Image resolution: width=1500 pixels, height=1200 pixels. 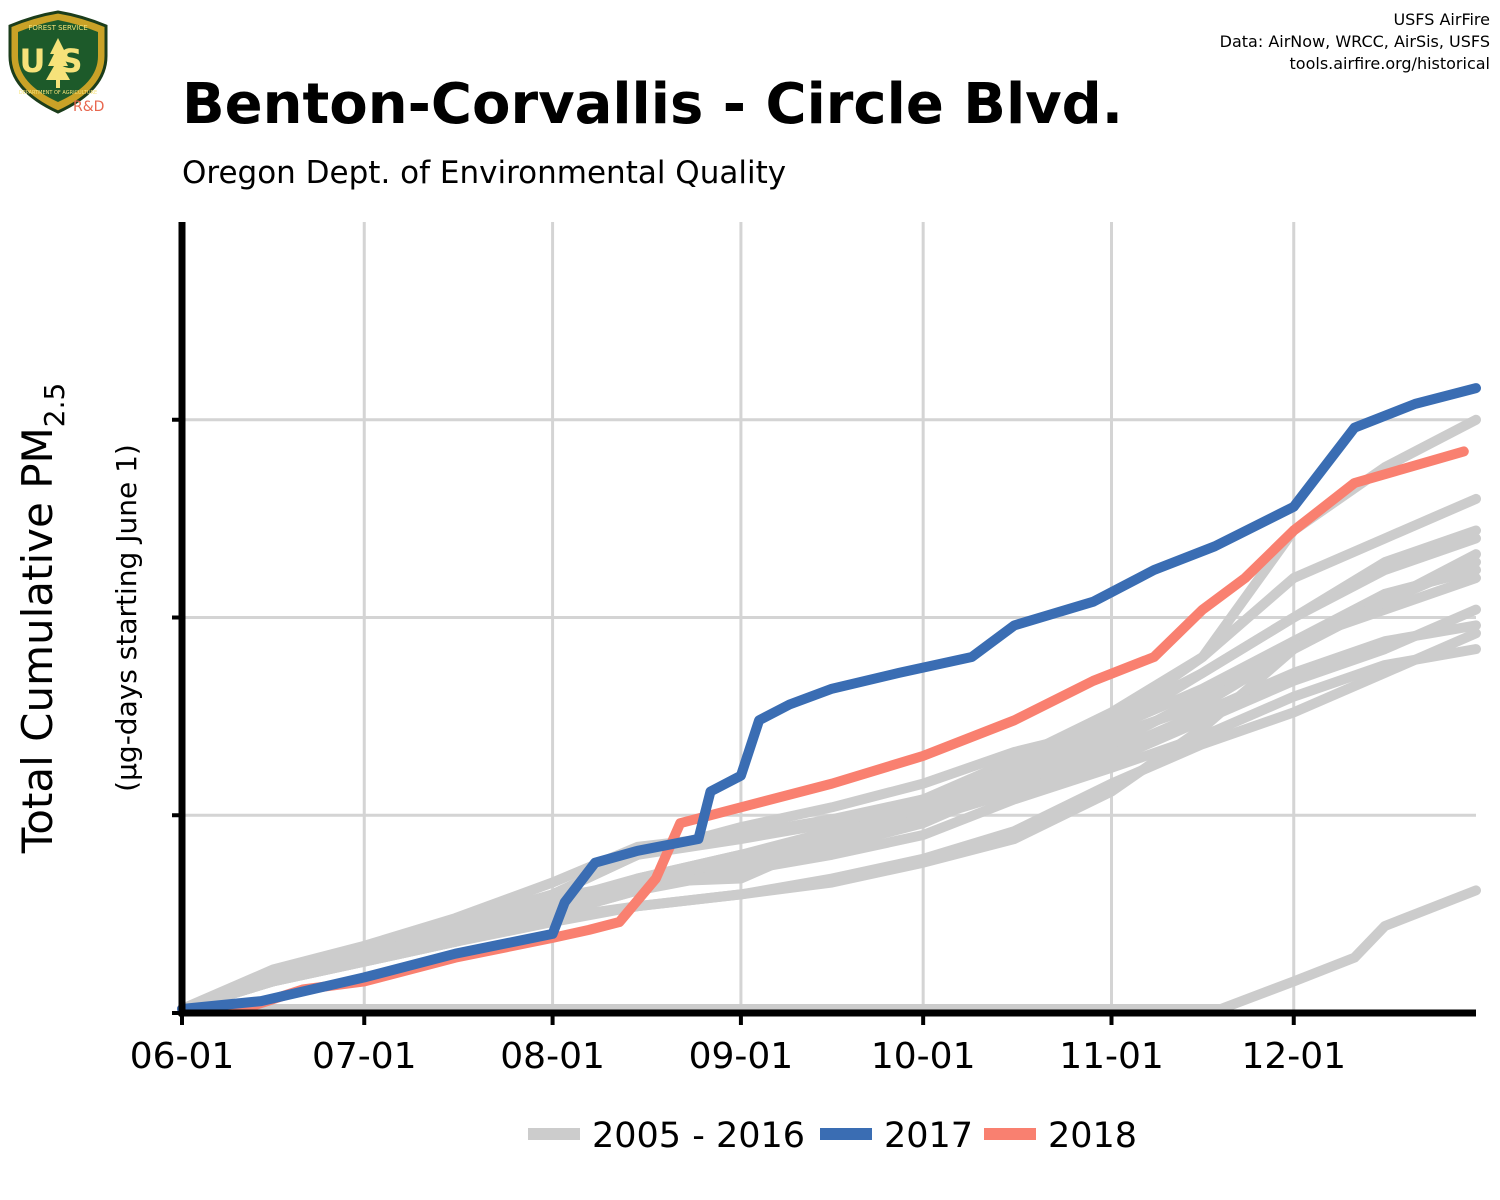 What do you see at coordinates (698, 1136) in the screenshot?
I see `legend-label-0: 2005 - 2016` at bounding box center [698, 1136].